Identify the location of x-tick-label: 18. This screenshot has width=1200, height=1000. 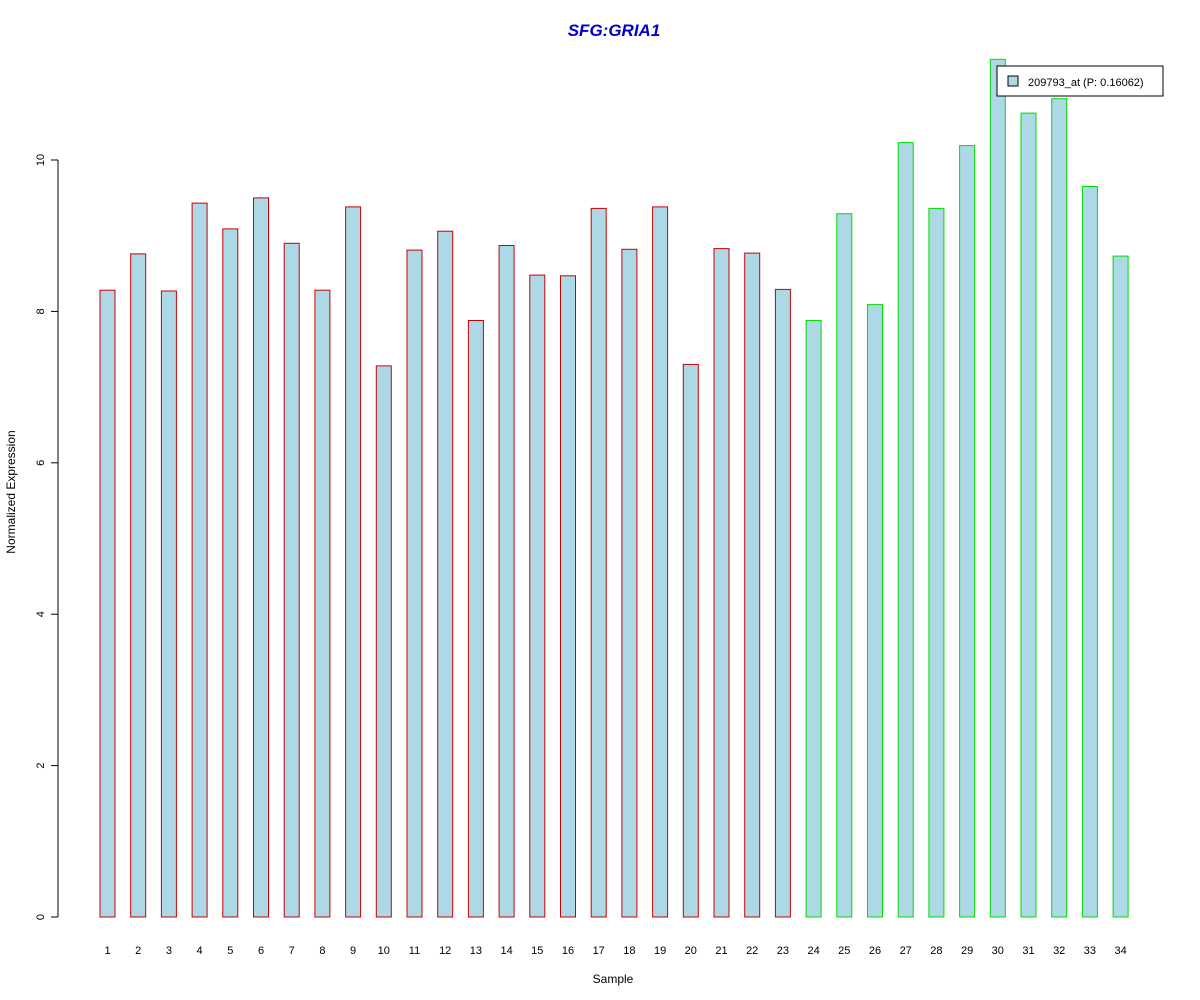
(629, 951).